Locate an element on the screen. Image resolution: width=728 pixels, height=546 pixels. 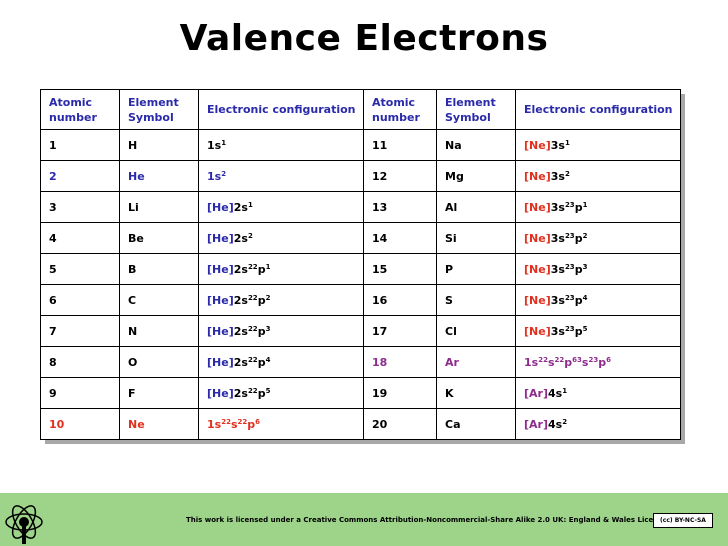
atomic-number-cell: 2 is located at coordinates (80, 176).